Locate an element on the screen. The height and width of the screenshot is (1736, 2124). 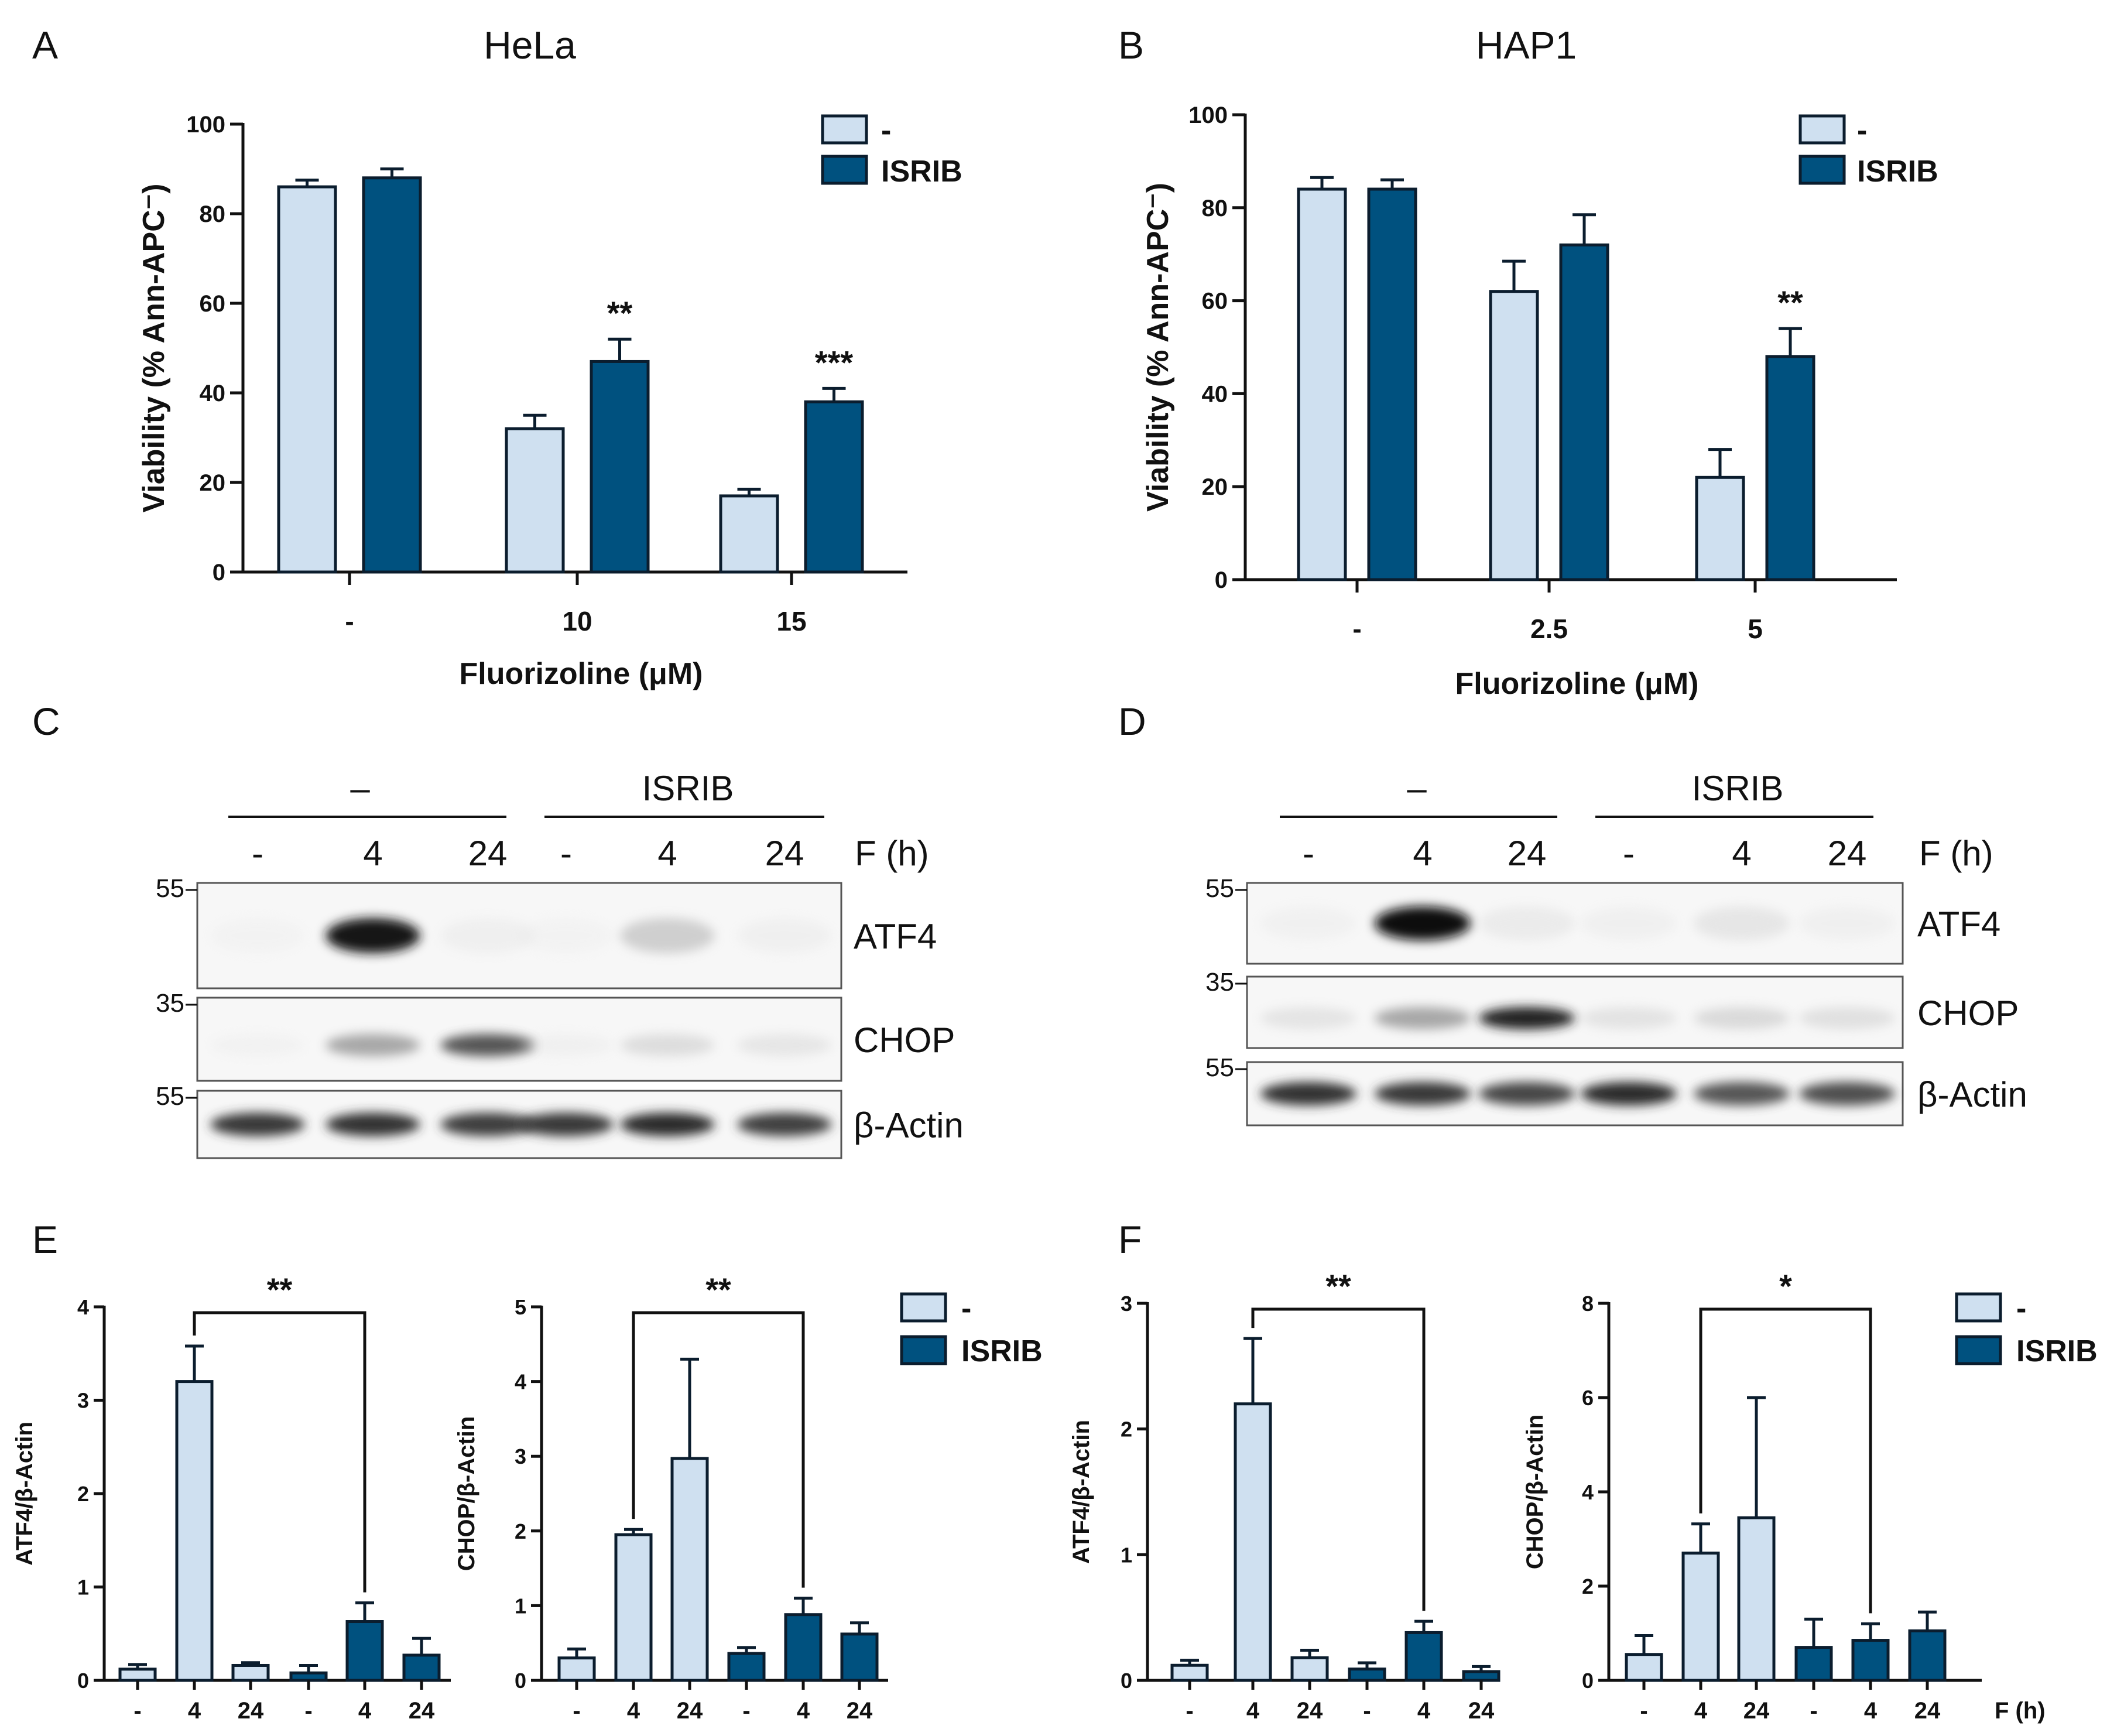
marker-label: 35 is located at coordinates (1219, 982).